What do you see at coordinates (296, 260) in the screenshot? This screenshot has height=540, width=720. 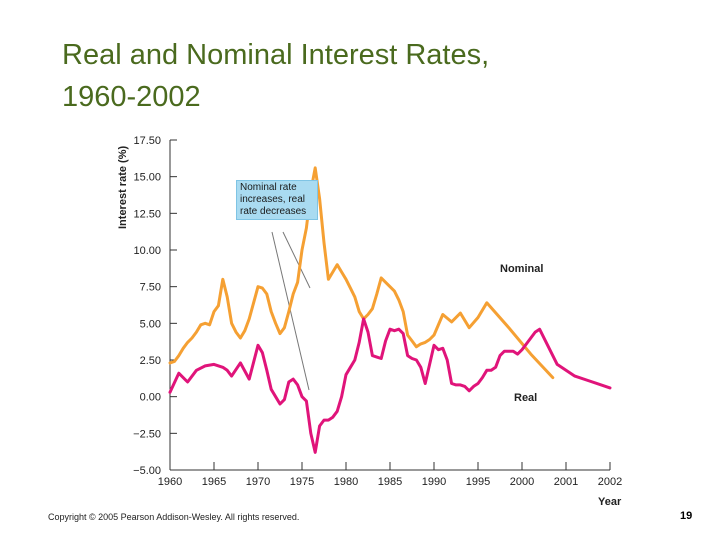 I see `leader-line-nominal` at bounding box center [296, 260].